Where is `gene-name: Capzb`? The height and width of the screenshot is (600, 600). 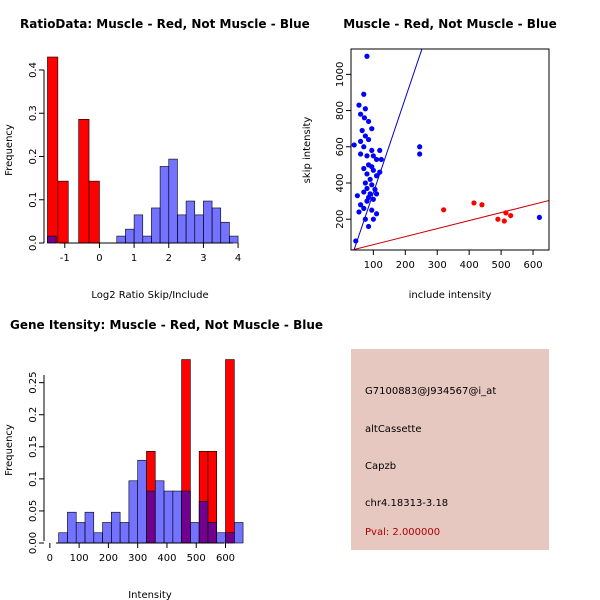 gene-name: Capzb is located at coordinates (381, 466).